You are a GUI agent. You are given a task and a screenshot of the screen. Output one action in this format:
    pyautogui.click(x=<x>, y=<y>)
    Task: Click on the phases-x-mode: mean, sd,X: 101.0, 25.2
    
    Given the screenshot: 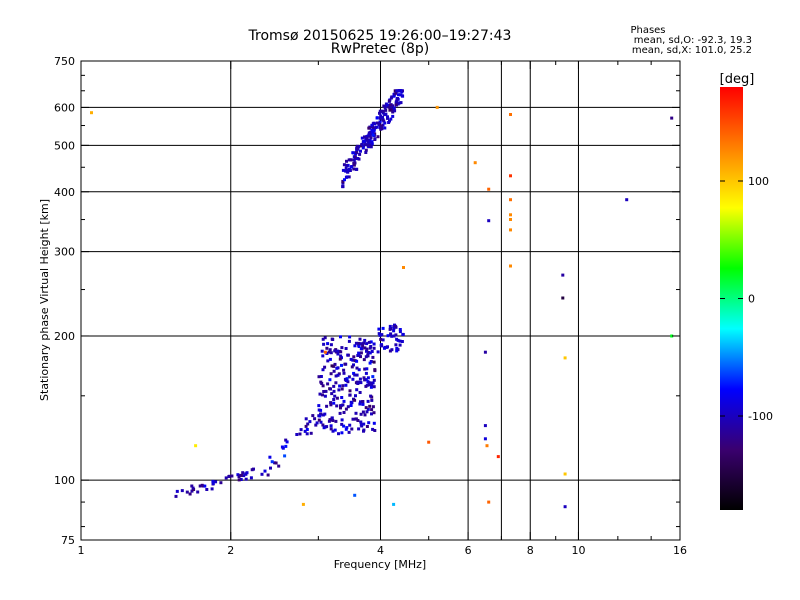 What is the action you would take?
    pyautogui.click(x=692, y=50)
    